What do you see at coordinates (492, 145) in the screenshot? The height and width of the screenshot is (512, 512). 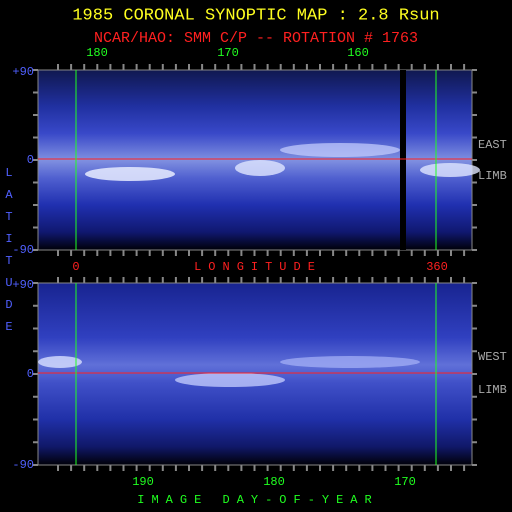 I see `side-label: EAST` at bounding box center [492, 145].